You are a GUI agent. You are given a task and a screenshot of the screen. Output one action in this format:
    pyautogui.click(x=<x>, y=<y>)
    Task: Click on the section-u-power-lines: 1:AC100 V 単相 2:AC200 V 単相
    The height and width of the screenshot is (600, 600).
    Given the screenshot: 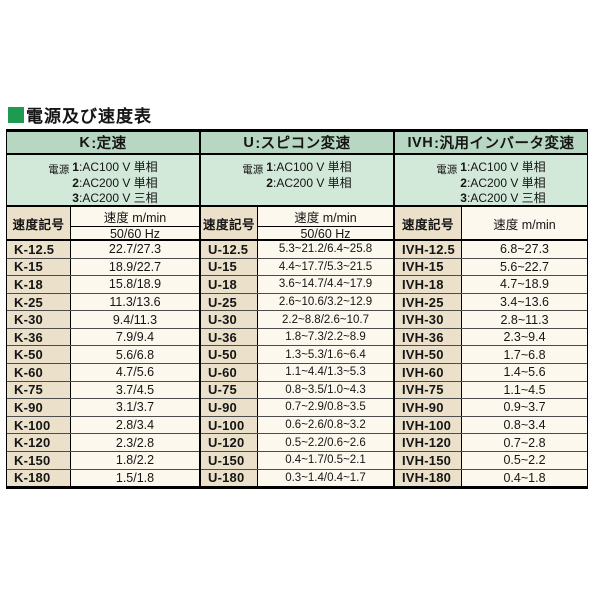 What is the action you would take?
    pyautogui.click(x=308, y=182)
    